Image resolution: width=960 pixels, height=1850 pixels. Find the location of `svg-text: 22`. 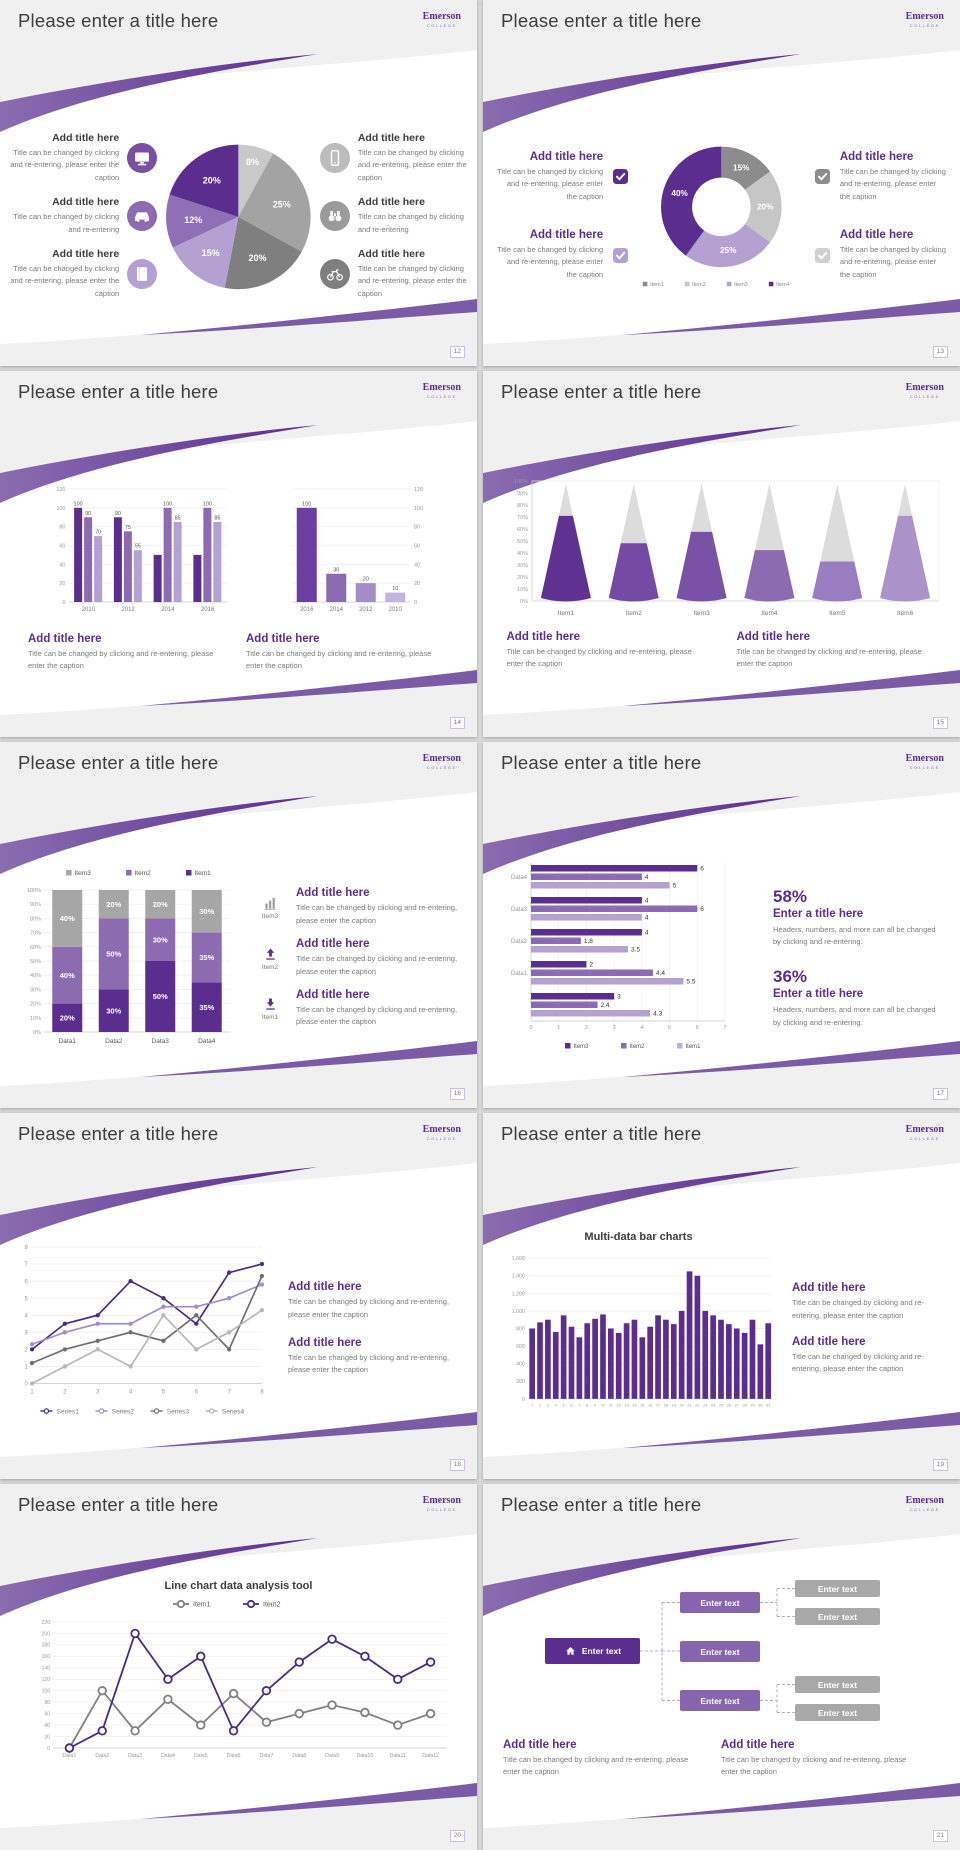

svg-text: 22 is located at coordinates (697, 1405).